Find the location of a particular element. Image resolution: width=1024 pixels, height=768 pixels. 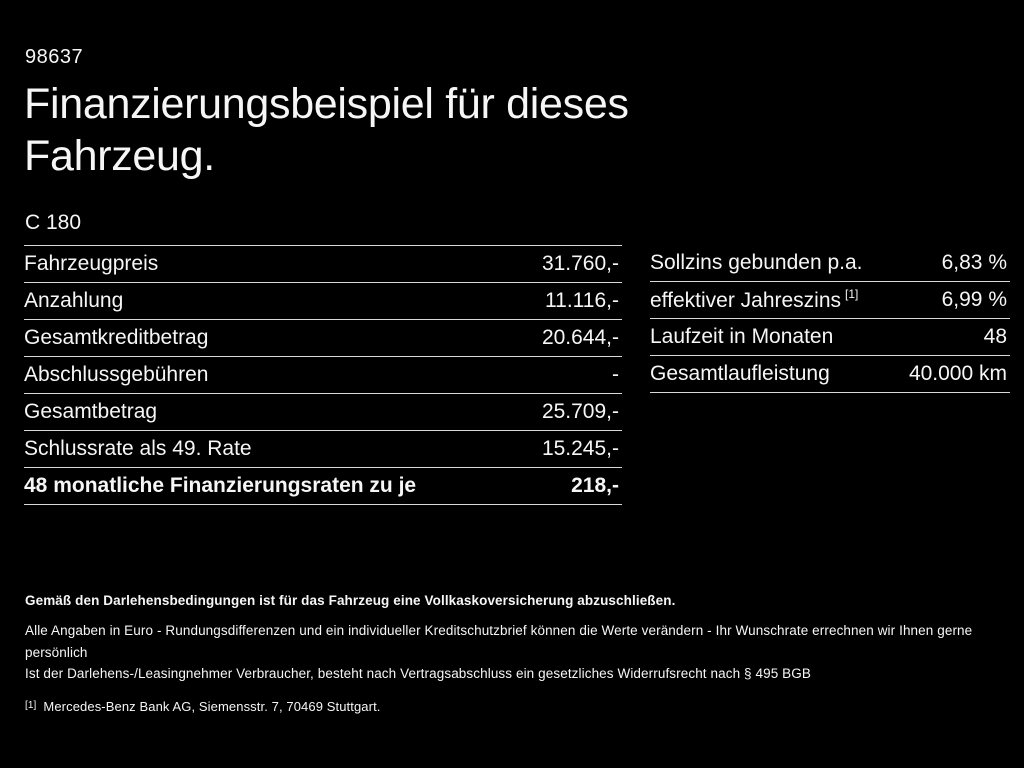

row-label: Gesamtlaufleistung is located at coordinates (740, 373).